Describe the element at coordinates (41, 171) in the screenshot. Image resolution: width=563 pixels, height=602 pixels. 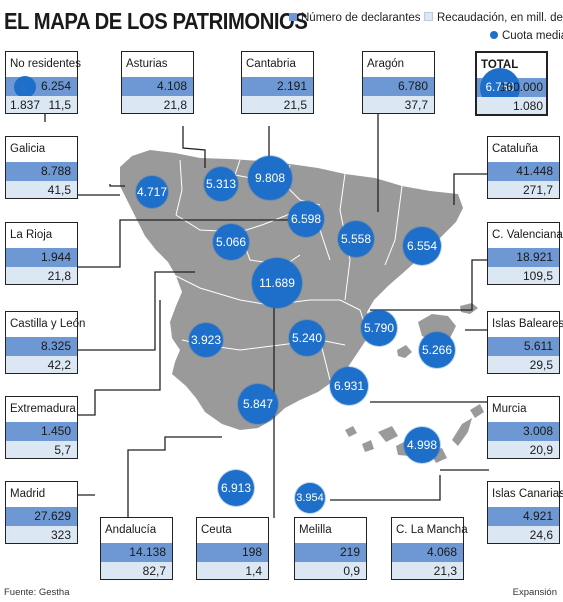
I see `declarantes-row: 8.788` at that location.